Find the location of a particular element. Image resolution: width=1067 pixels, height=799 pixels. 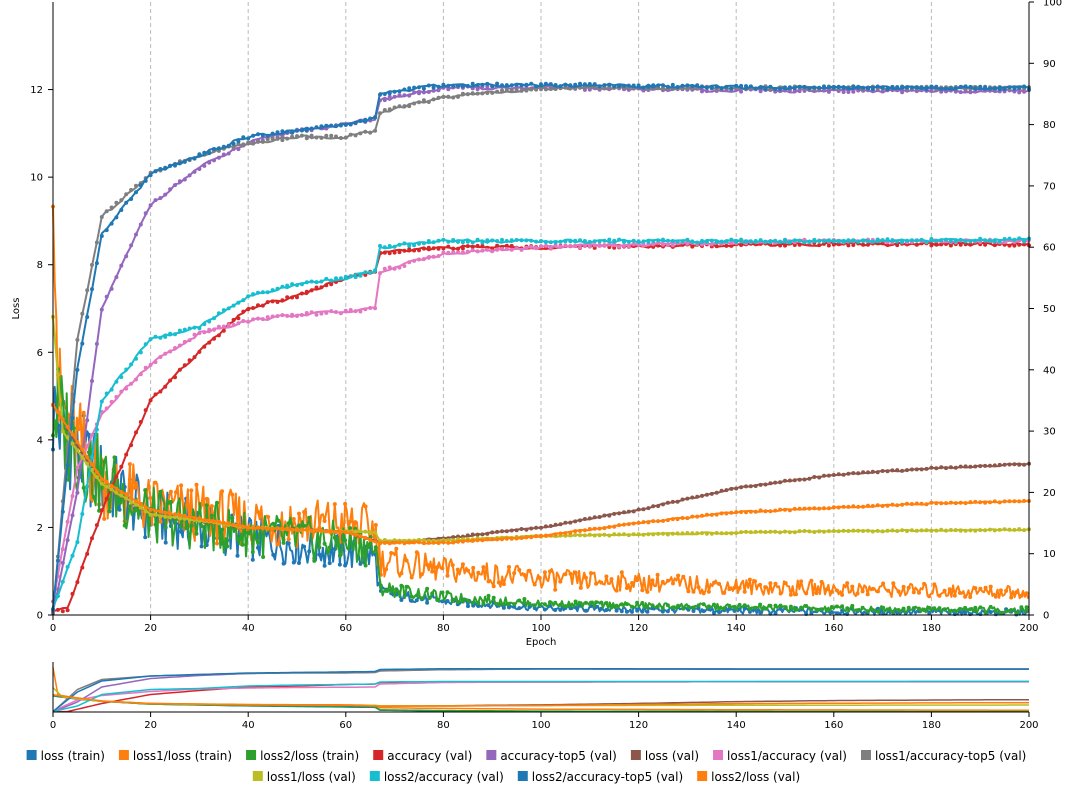

legend-item: accuracy-top5 (val) is located at coordinates (551, 756).